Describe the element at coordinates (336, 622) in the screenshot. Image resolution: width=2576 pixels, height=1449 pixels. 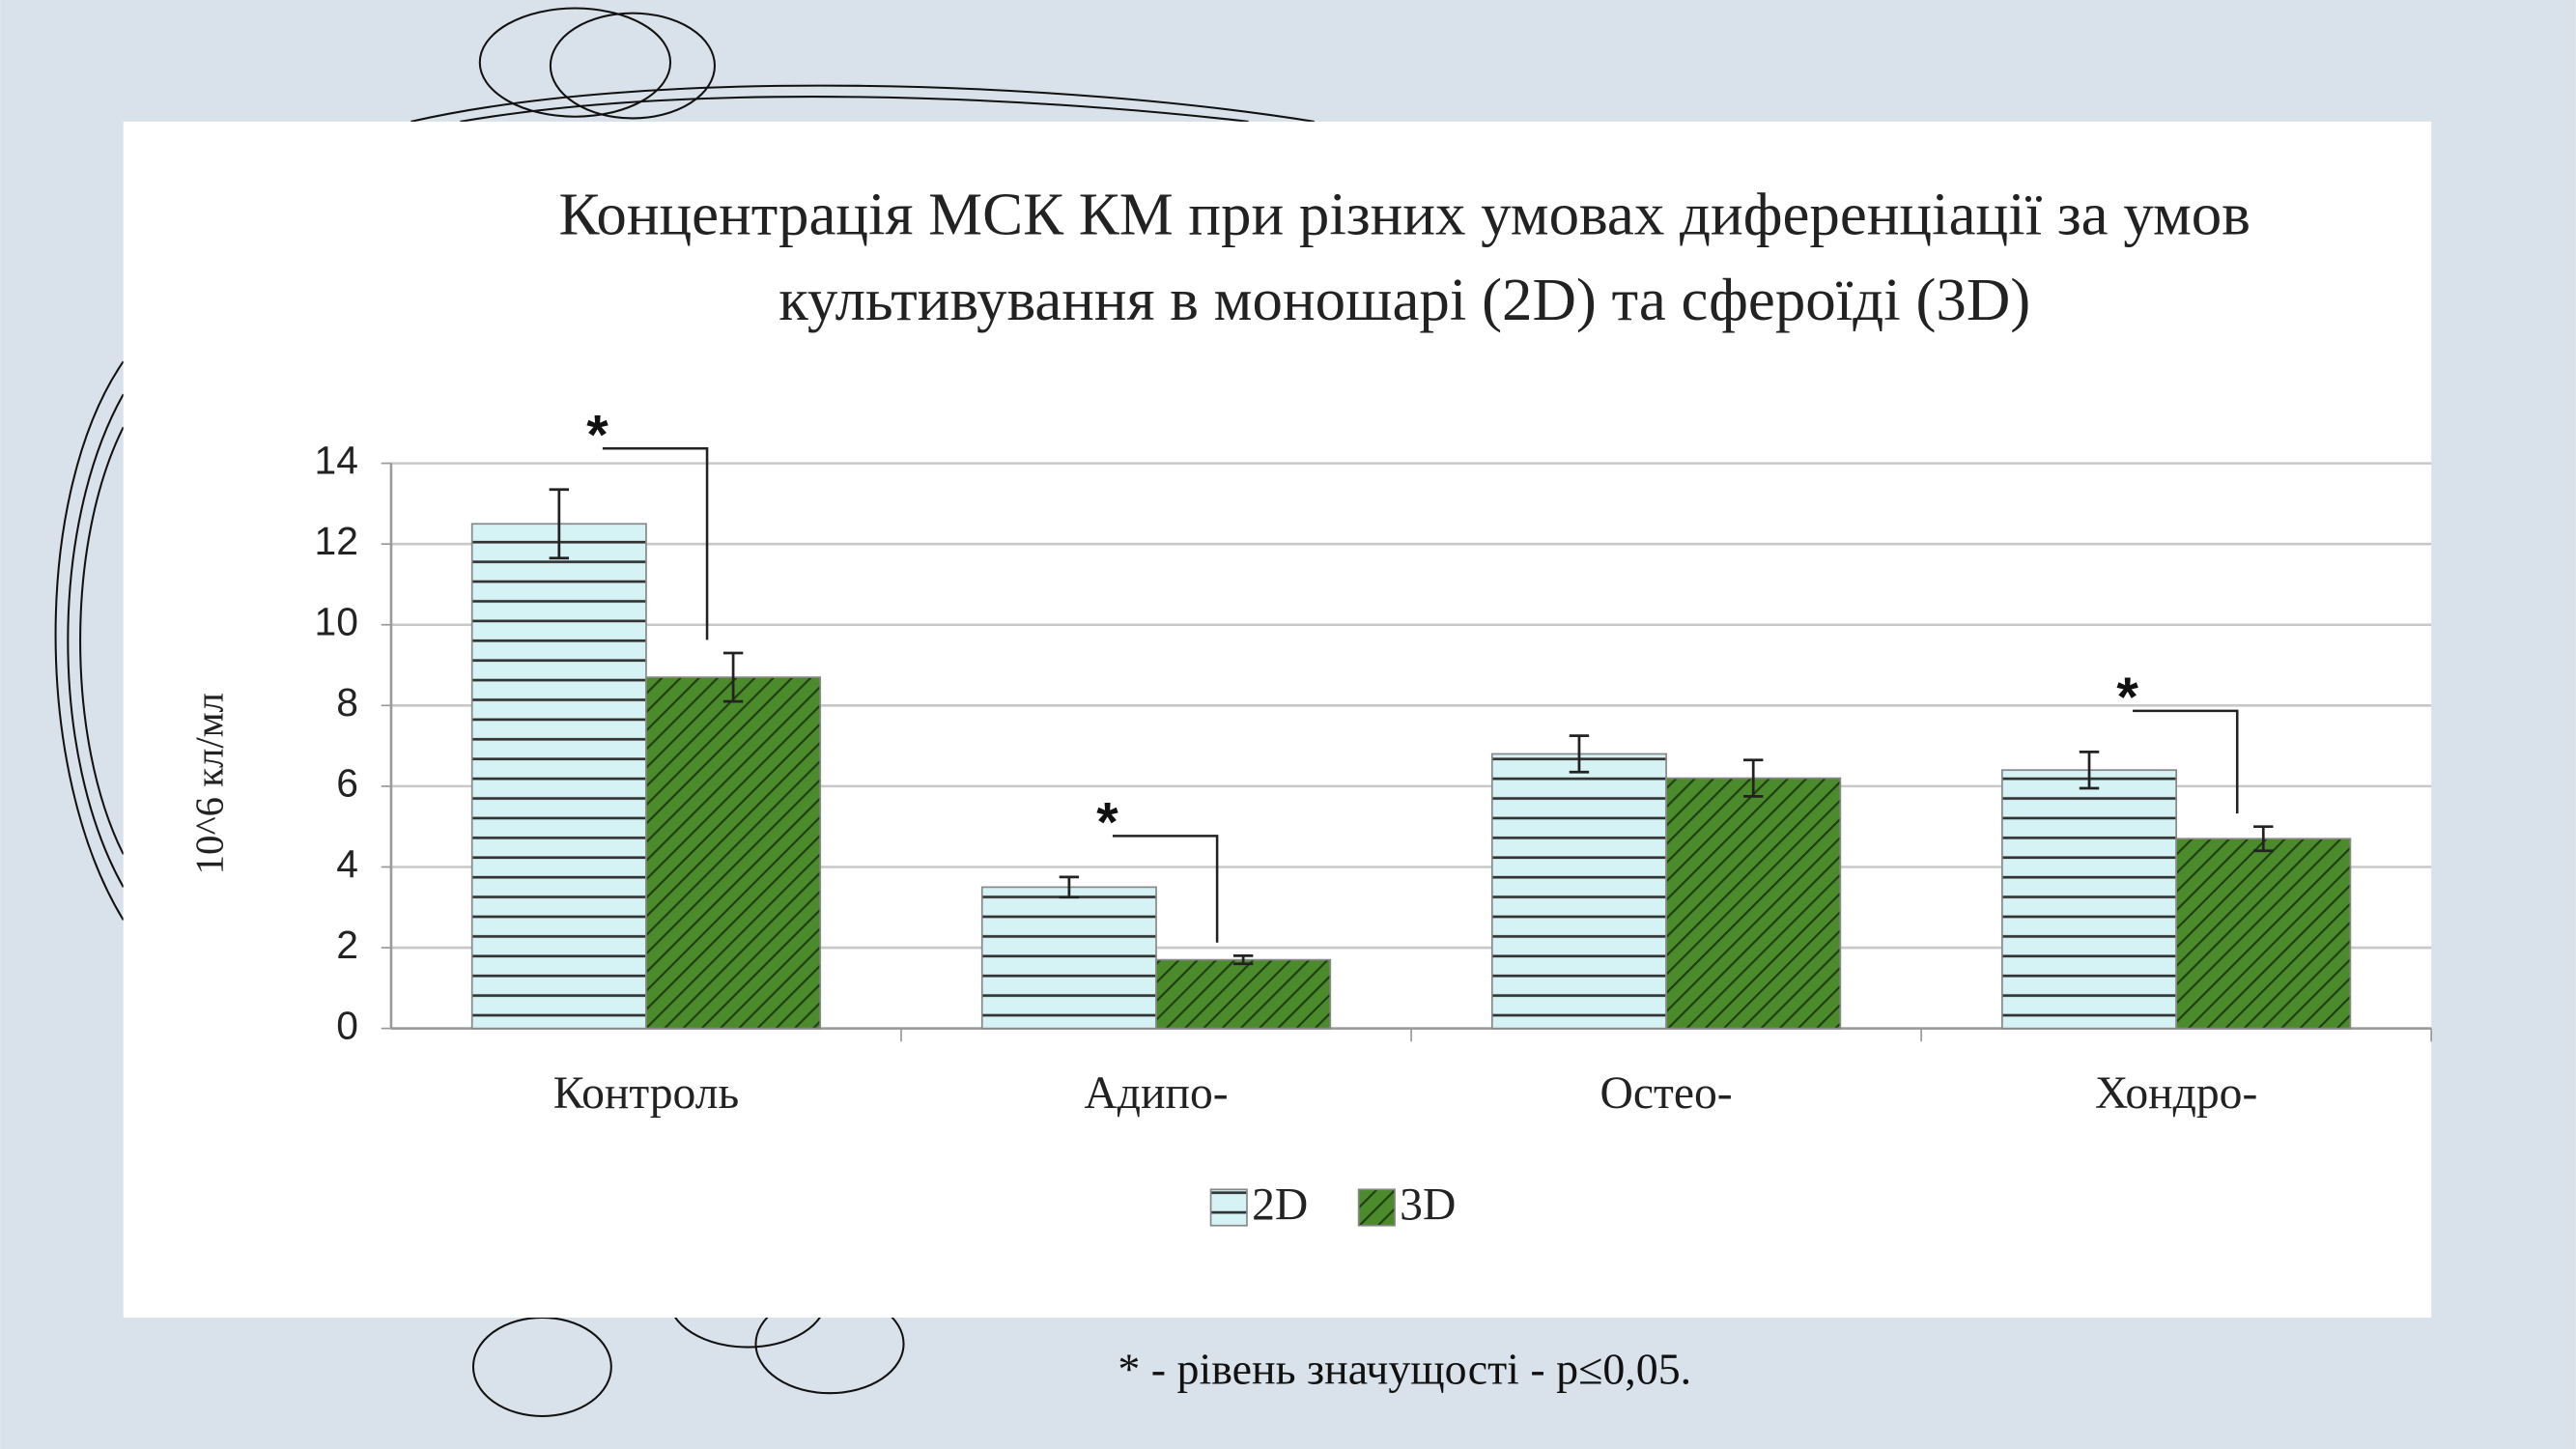
I see `y-tick-label: 10` at that location.